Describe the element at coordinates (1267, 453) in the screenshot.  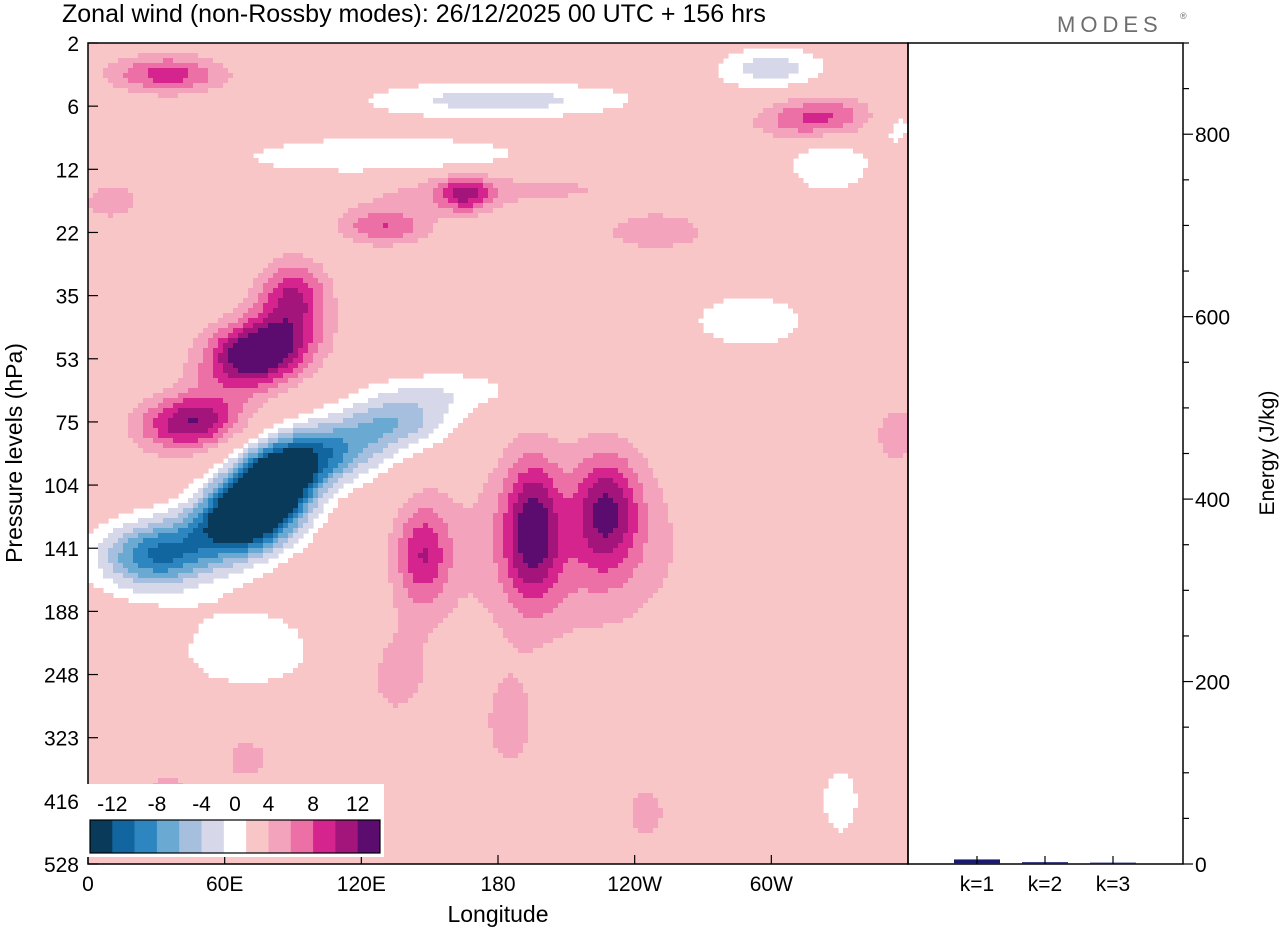
I see `energy-axis-label: Energy (J/kg)` at that location.